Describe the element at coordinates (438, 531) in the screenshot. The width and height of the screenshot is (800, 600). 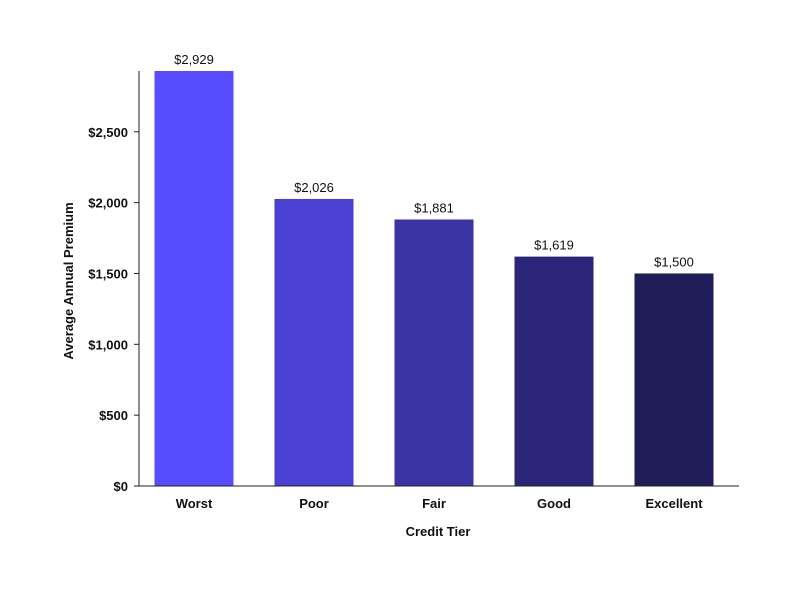
I see `x-axis-title: Credit Tier` at that location.